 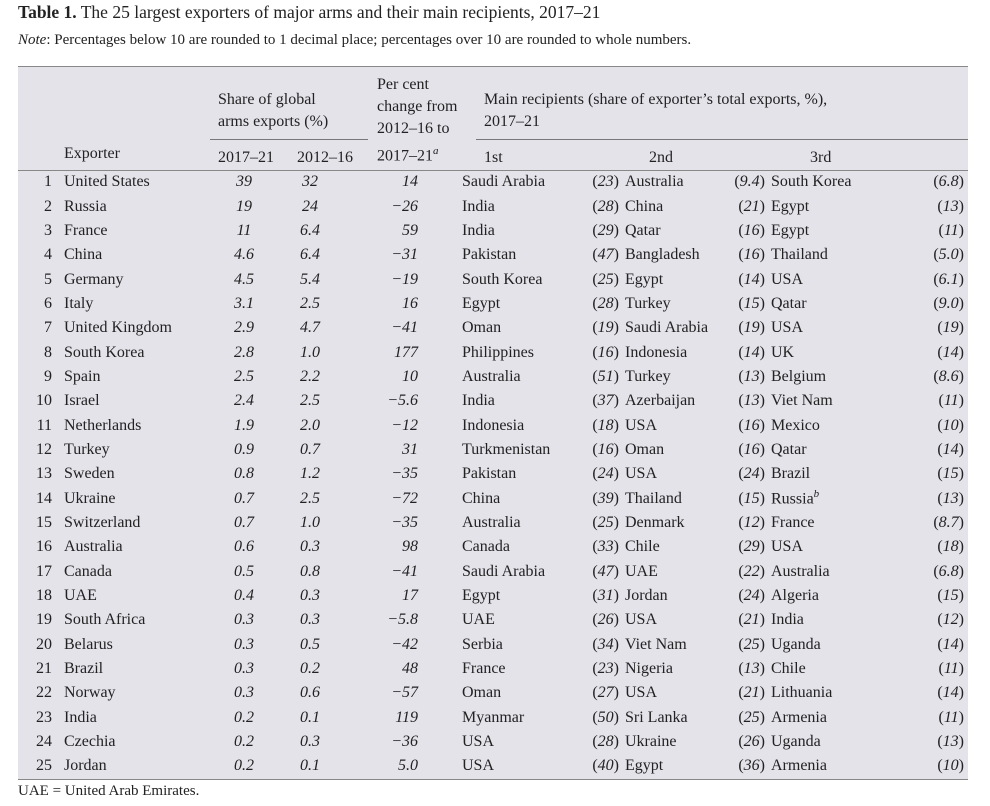 I want to click on share-2017-21: 0.2, so click(x=244, y=718).